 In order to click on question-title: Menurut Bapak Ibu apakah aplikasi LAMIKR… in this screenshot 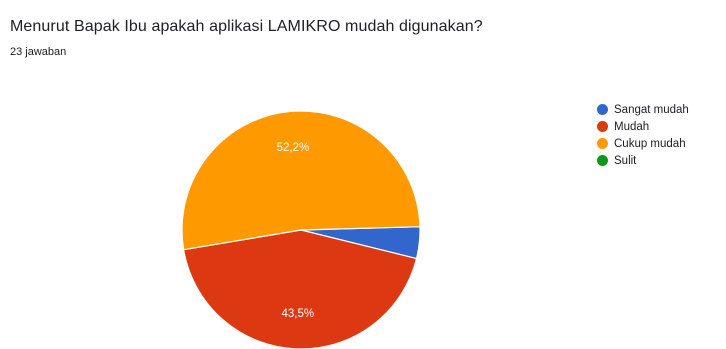, I will do `click(246, 26)`.